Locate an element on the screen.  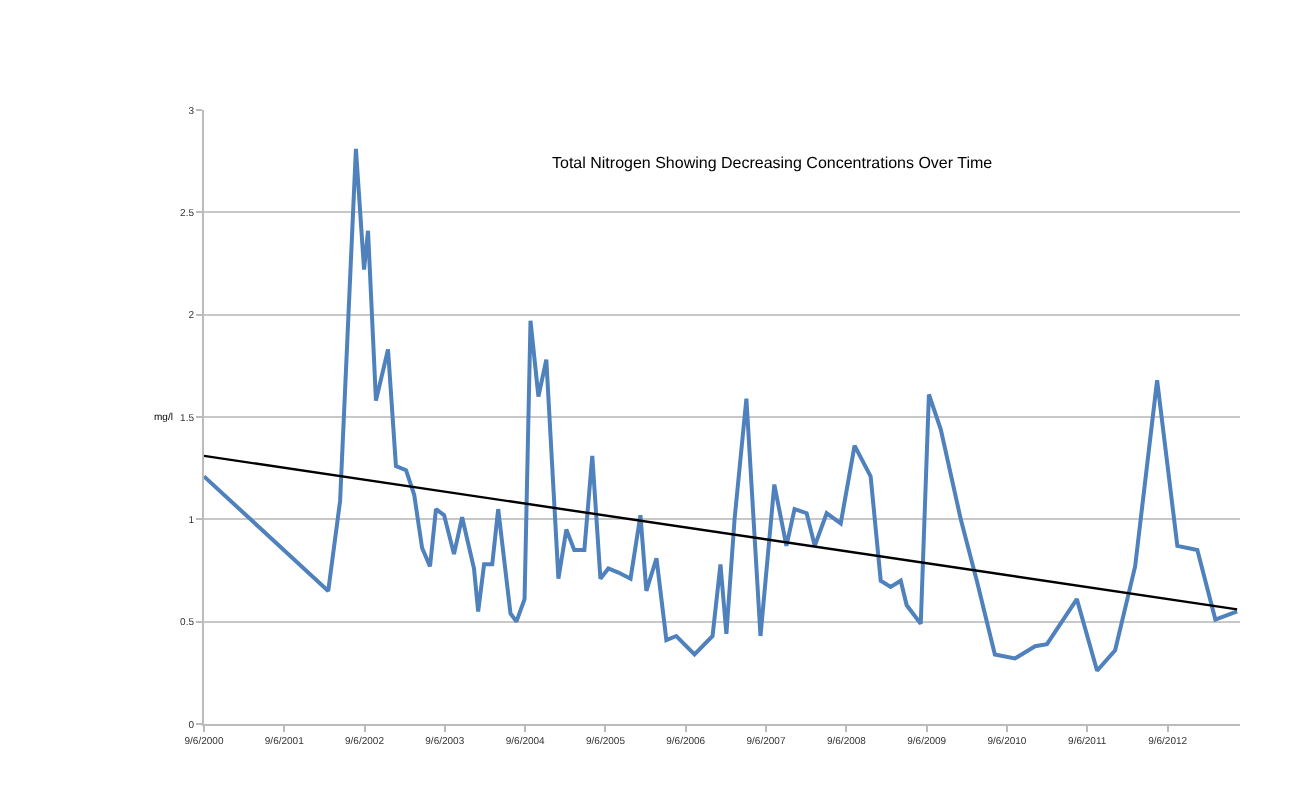
text: Total Nitrogen Showing Decreasing Concentrations Over Time is located at coordinates (773, 163).